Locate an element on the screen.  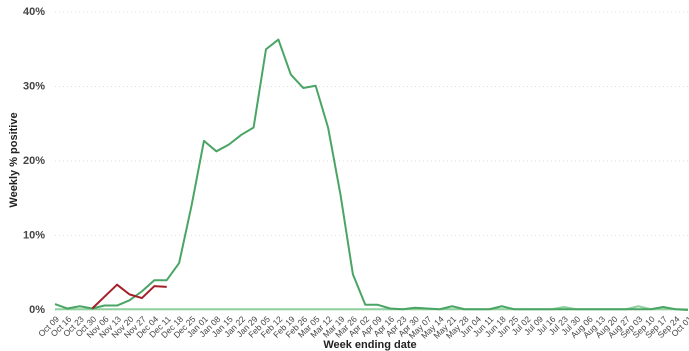
y-tick-label: 40% is located at coordinates (34, 12).